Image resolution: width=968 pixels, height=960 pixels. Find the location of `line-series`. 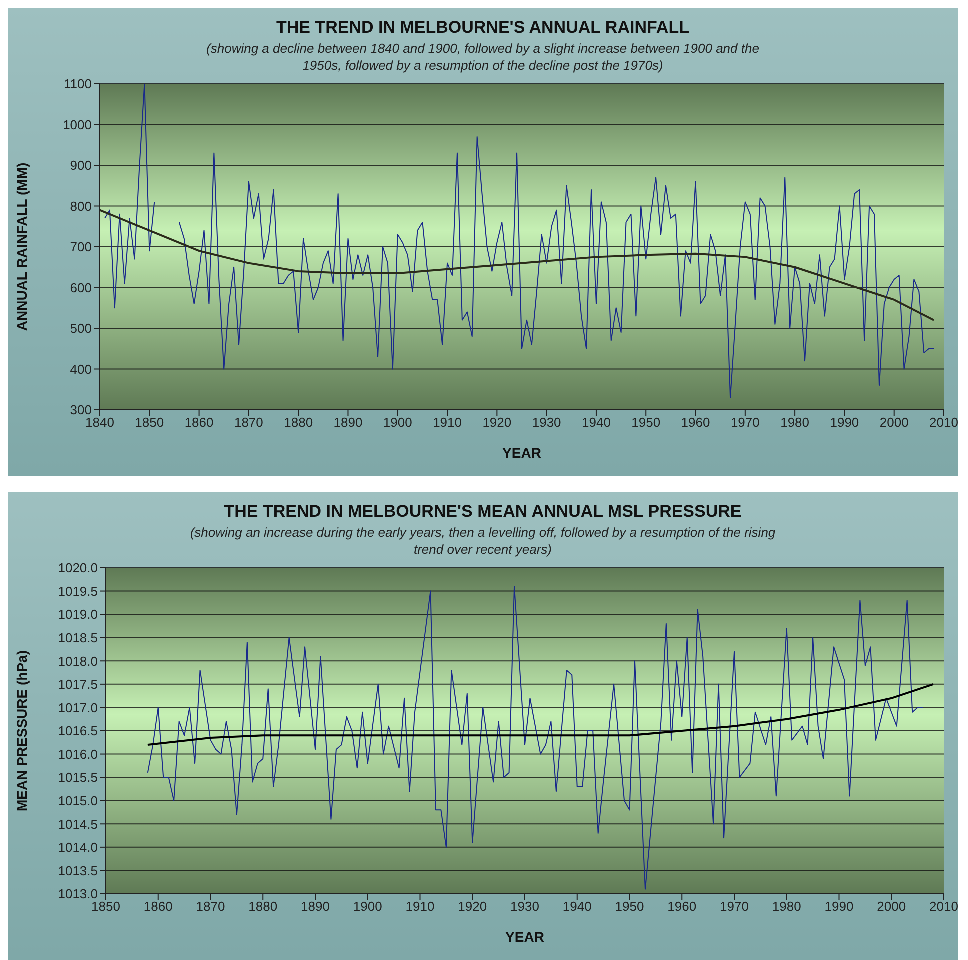

line-series is located at coordinates (540, 714).